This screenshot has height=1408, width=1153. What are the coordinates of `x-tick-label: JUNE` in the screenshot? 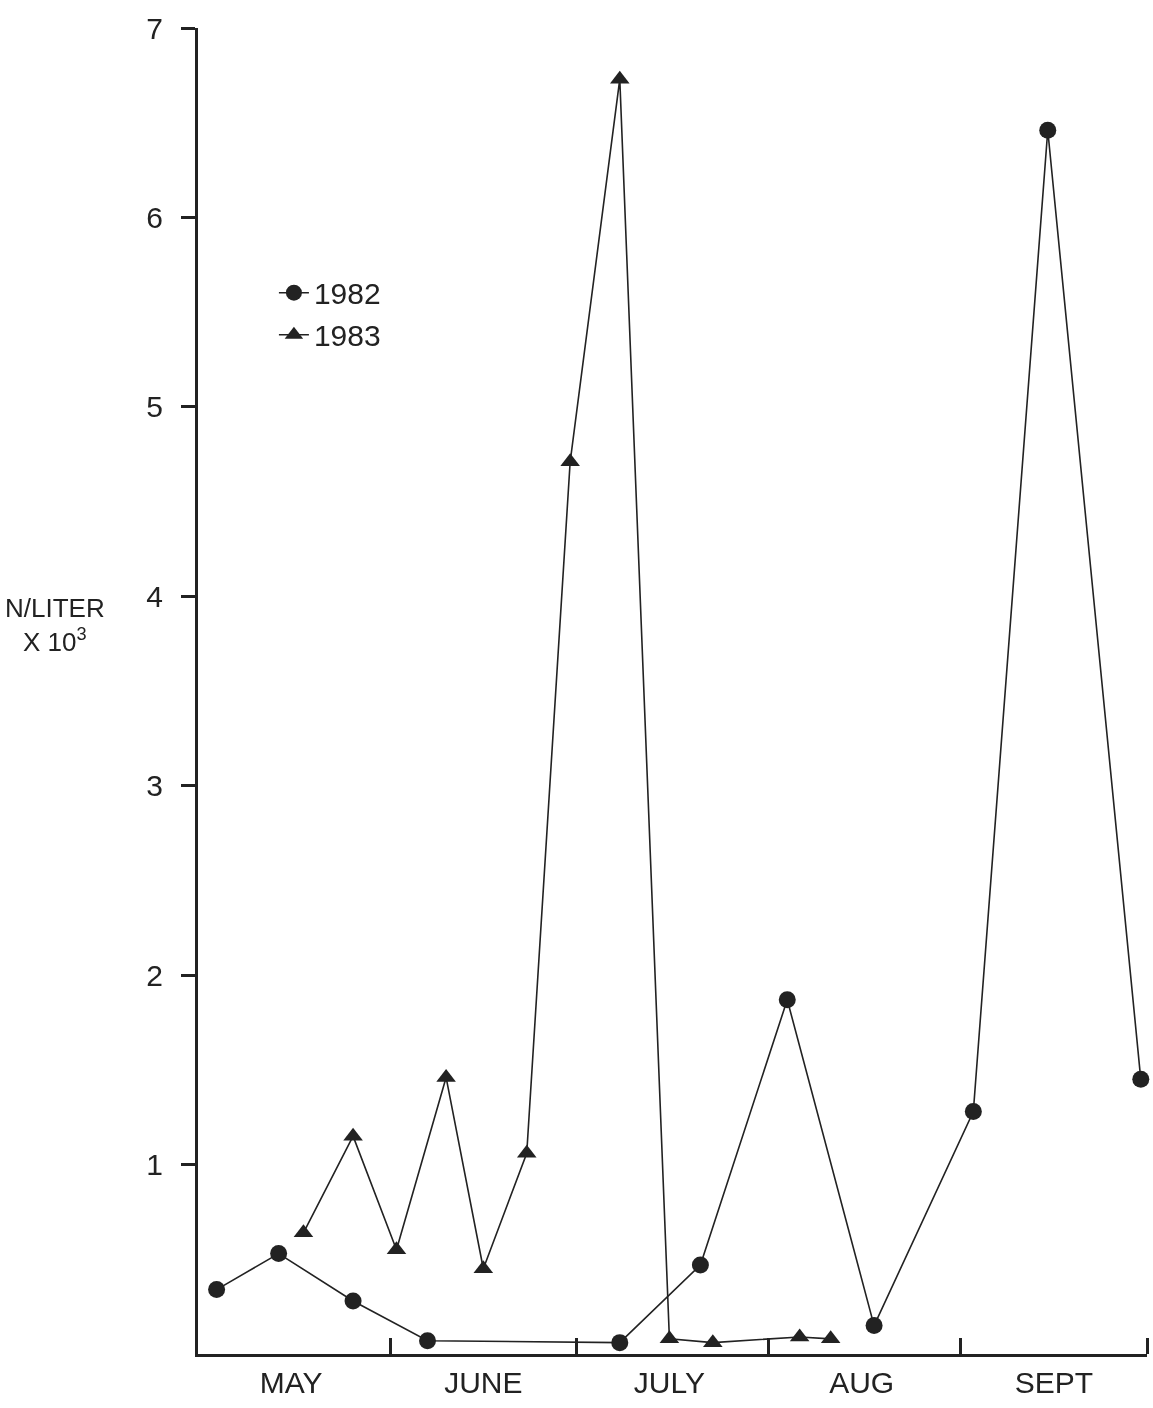 It's located at (483, 1382).